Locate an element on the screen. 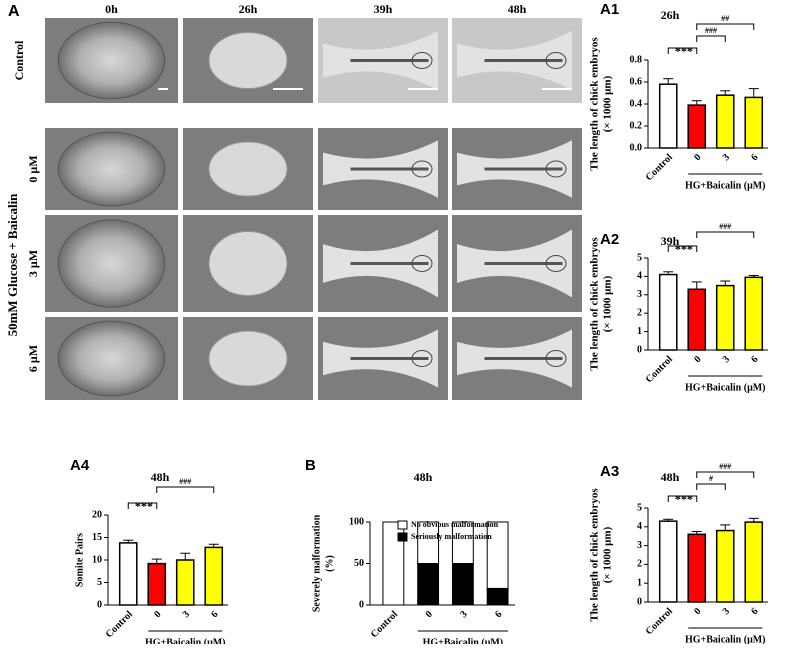  column-label: 26h is located at coordinates (248, 9).